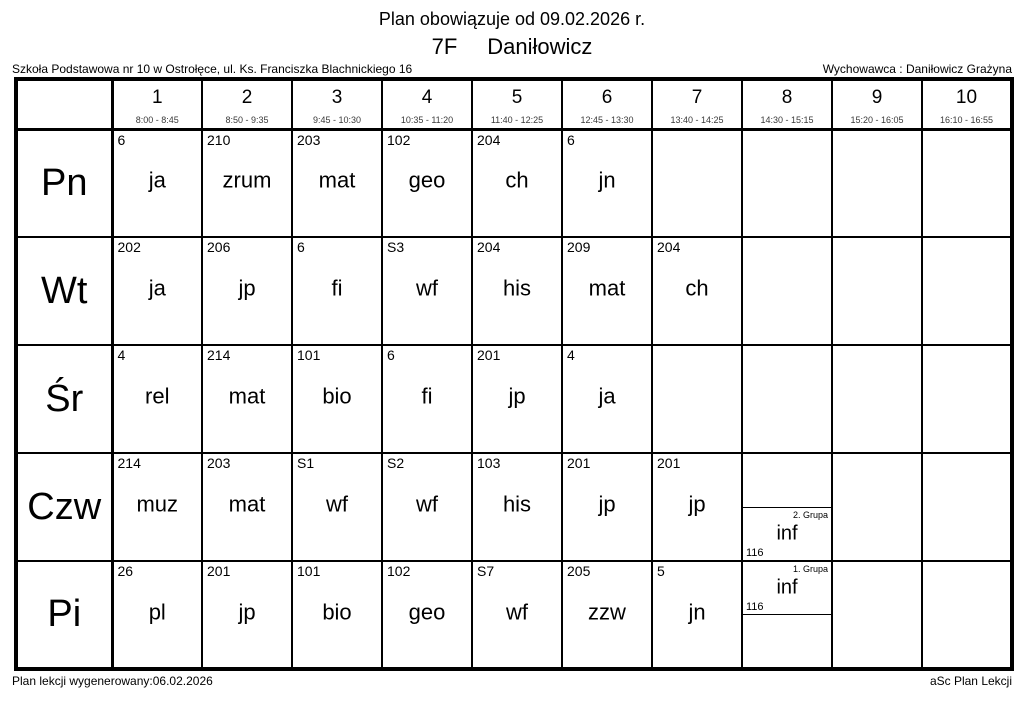 This screenshot has width=1024, height=711. What do you see at coordinates (157, 396) in the screenshot?
I see `lesson-subject: rel` at bounding box center [157, 396].